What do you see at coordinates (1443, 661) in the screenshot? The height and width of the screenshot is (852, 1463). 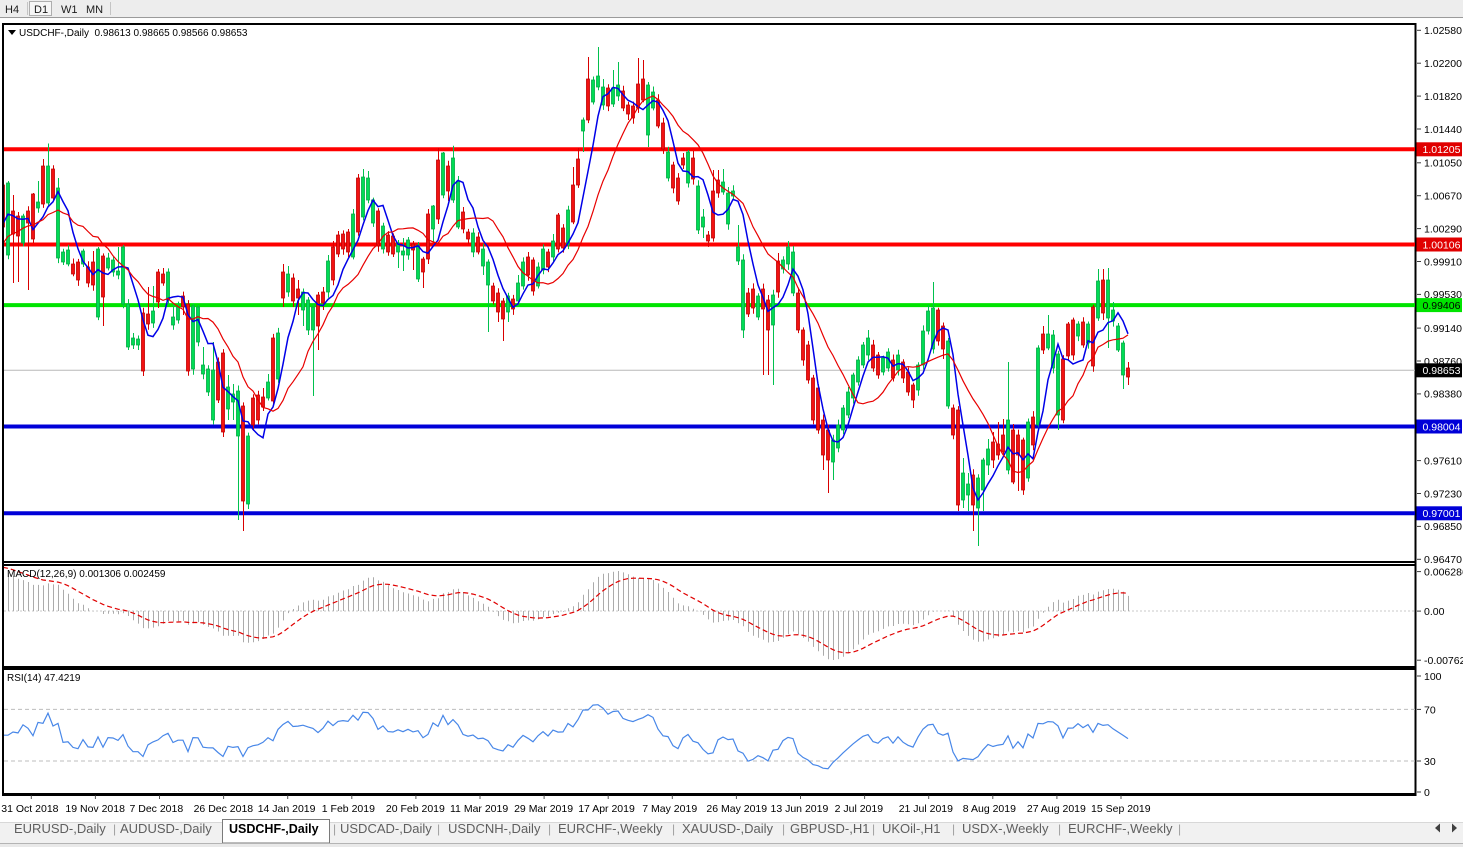 I see `svg-text: -0.00762` at bounding box center [1443, 661].